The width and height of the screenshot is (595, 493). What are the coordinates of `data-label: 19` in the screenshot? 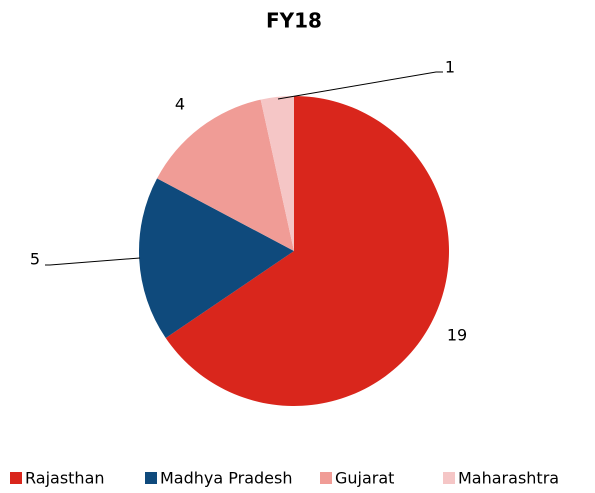 It's located at (457, 335).